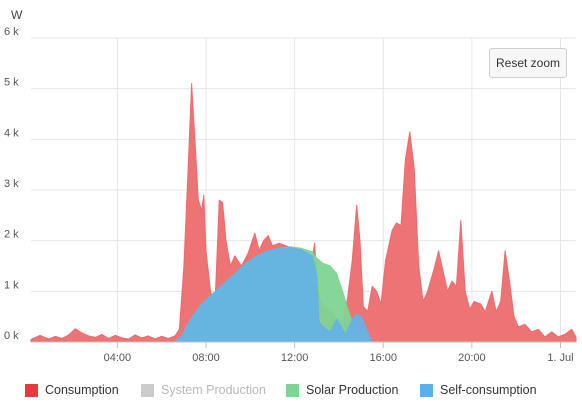 Image resolution: width=582 pixels, height=410 pixels. I want to click on x-tick-label: 20:00, so click(472, 358).